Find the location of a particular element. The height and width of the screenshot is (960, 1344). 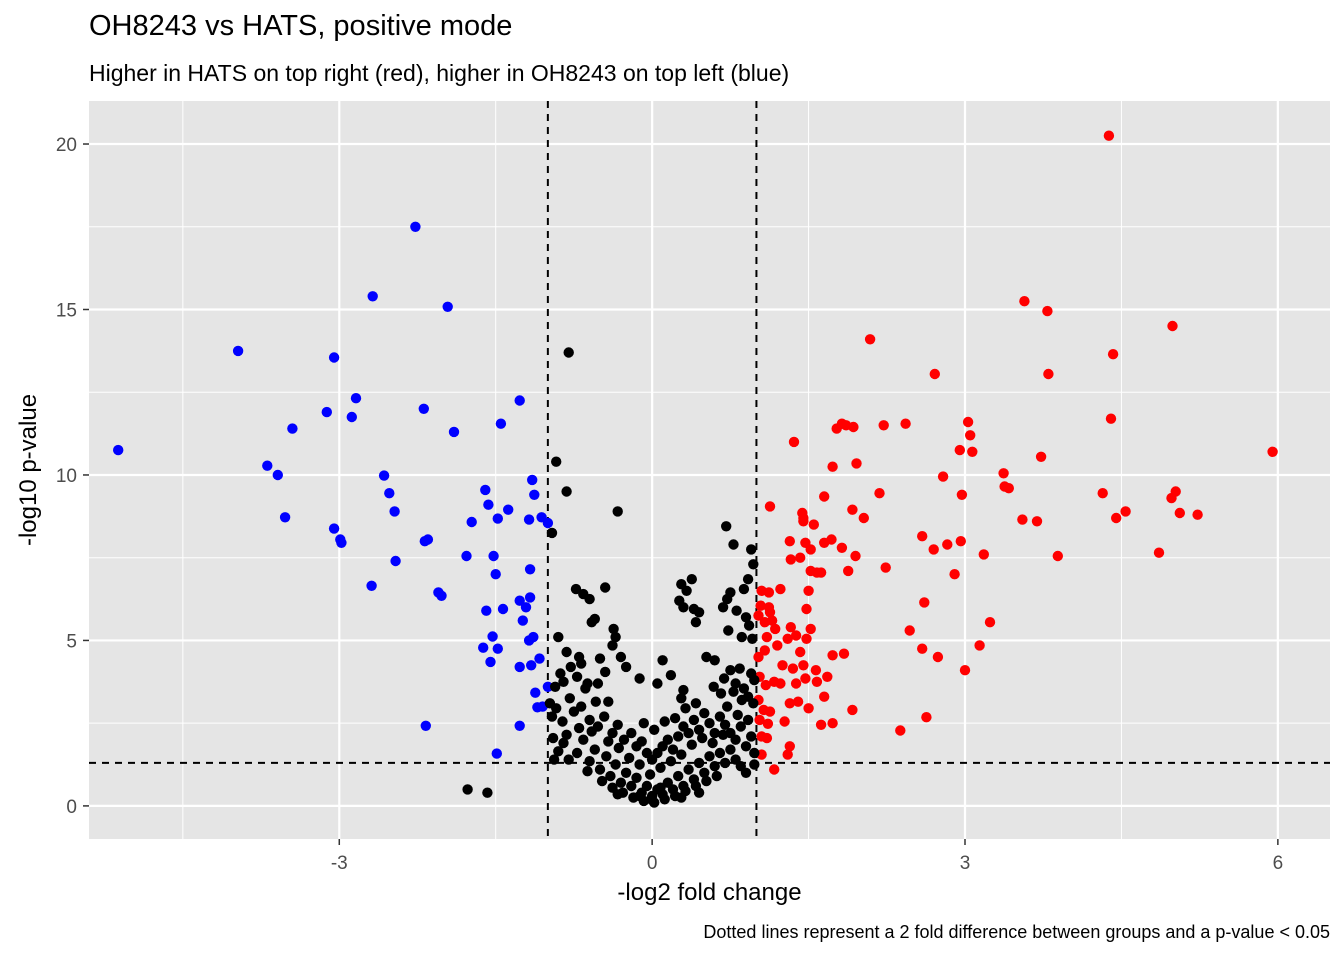

y-axis-title: -log10 p-value is located at coordinates (28, 470).